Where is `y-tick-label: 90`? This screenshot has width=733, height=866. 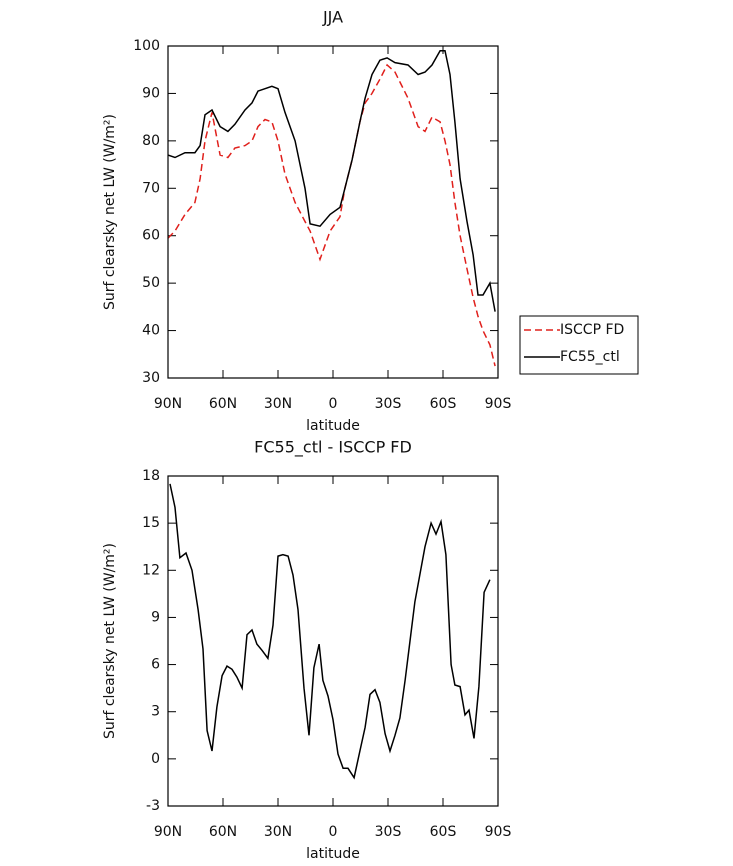 y-tick-label: 90 is located at coordinates (151, 93).